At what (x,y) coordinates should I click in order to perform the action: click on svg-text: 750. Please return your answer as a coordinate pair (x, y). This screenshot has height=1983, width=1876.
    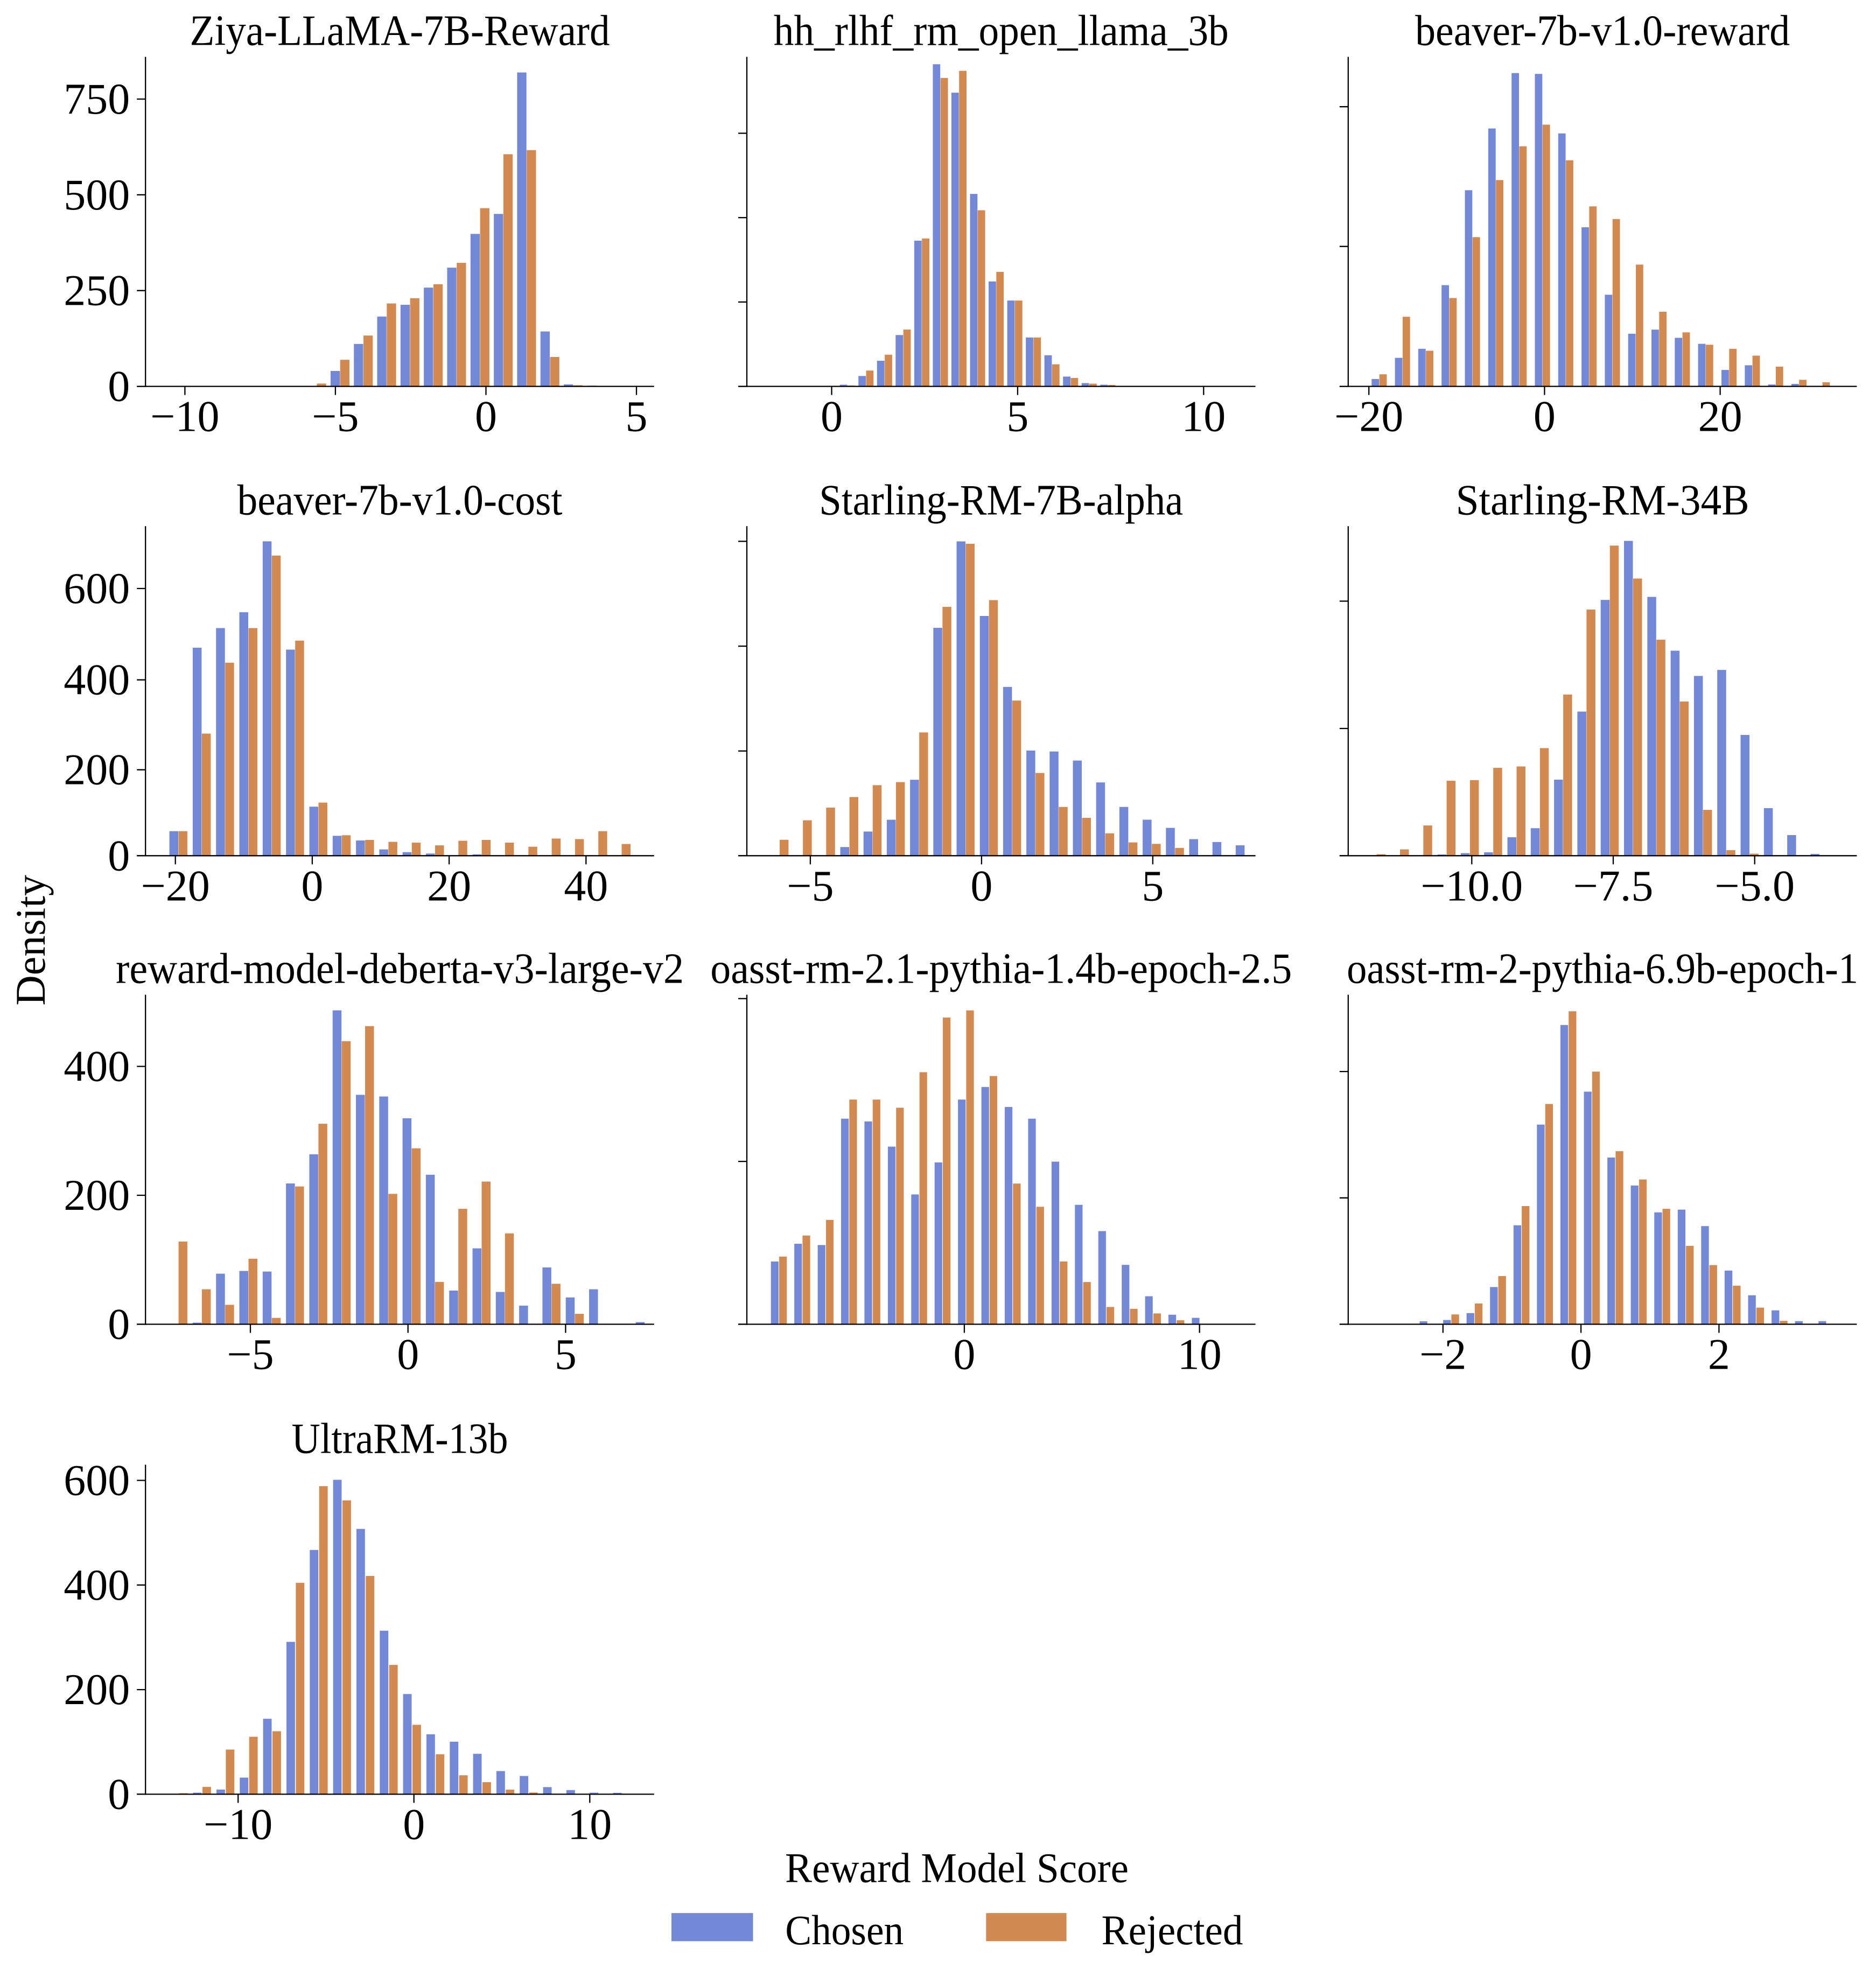
    Looking at the image, I should click on (97, 98).